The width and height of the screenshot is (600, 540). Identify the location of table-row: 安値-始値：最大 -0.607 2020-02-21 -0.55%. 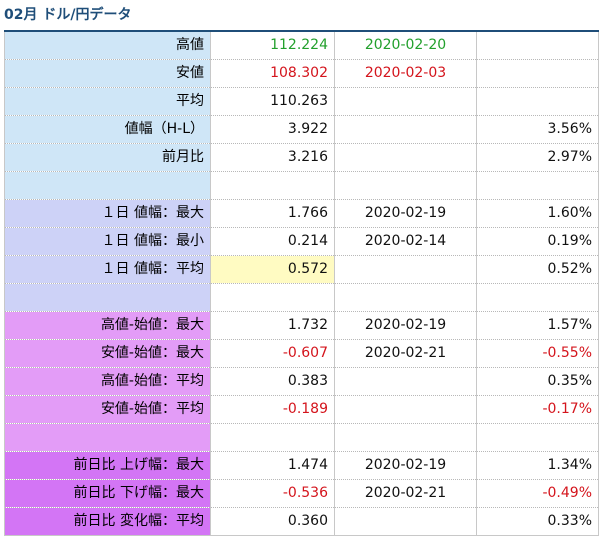
(301, 353).